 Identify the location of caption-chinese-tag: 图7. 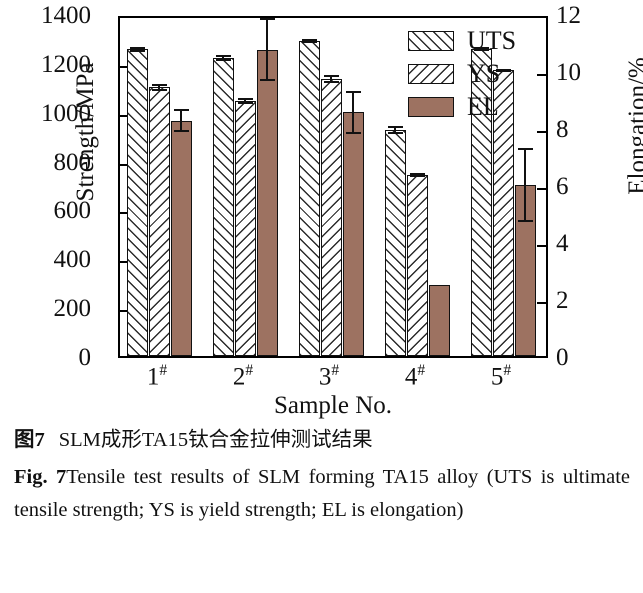
(29, 440).